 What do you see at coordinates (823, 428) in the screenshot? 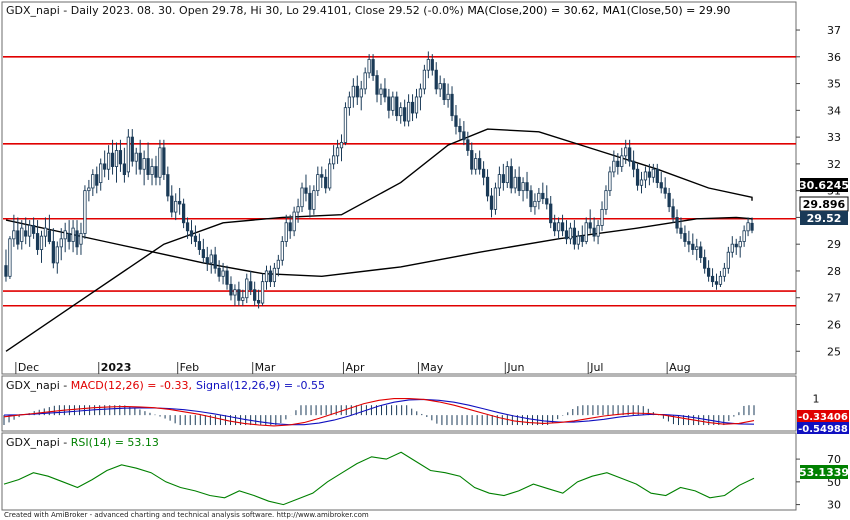
I see `tag-signal: -0.54988` at bounding box center [823, 428].